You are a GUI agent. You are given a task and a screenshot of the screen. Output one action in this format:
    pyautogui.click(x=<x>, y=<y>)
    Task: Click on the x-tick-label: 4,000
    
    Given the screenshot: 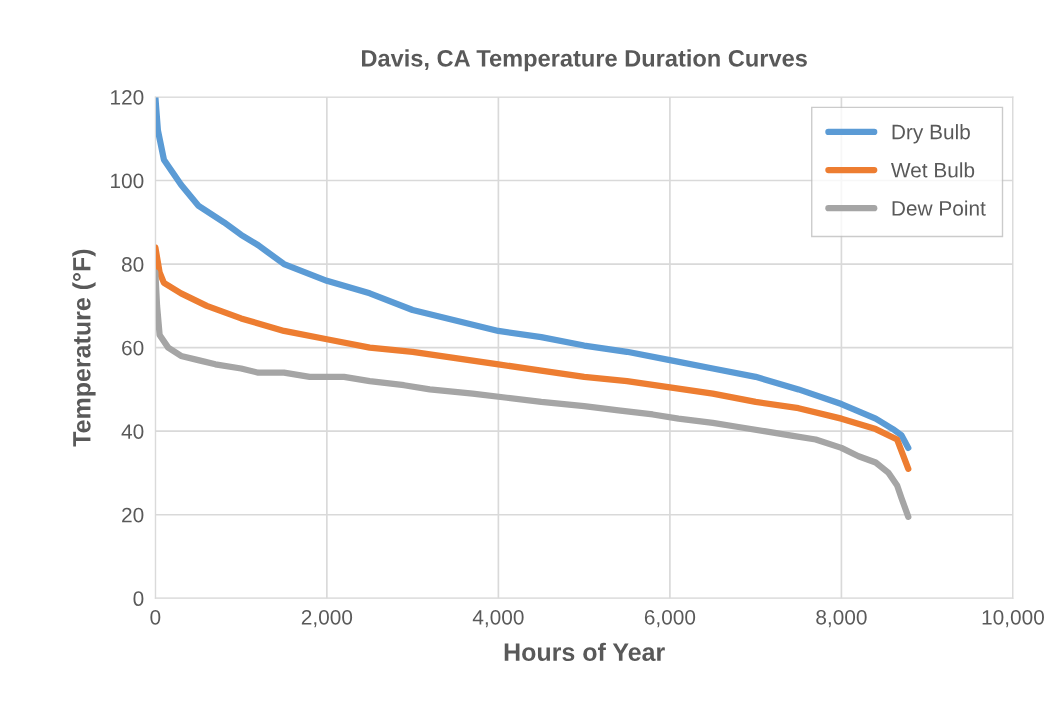 What is the action you would take?
    pyautogui.click(x=498, y=618)
    